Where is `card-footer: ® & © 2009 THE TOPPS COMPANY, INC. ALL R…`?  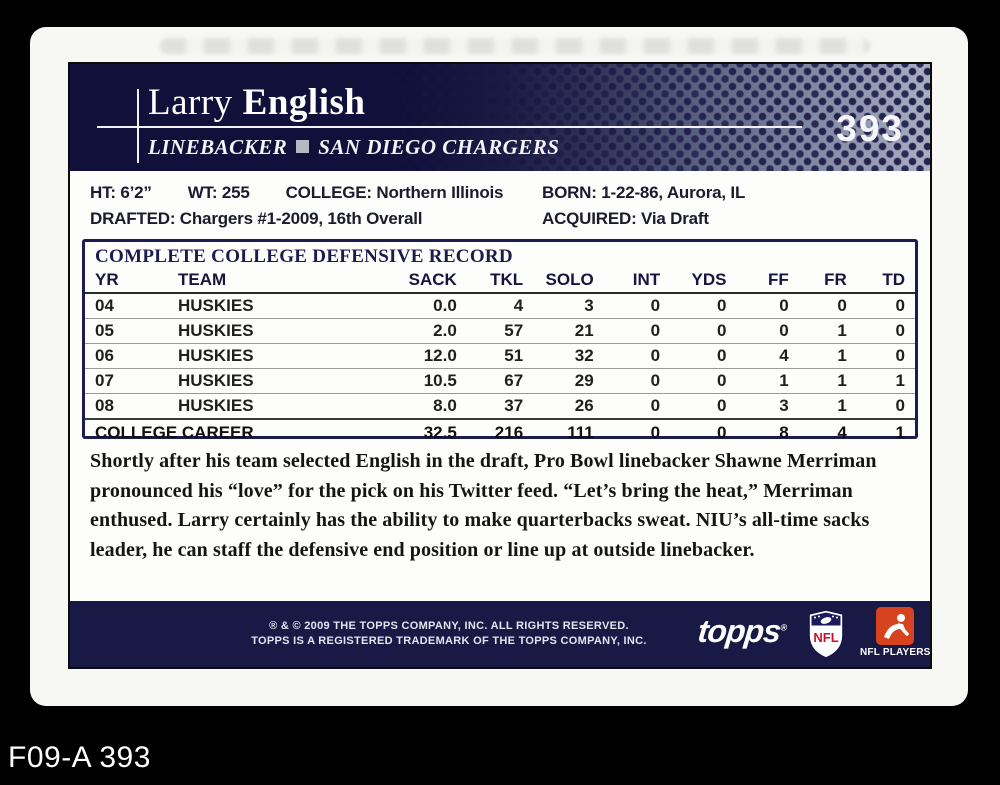
card-footer: ® & © 2009 THE TOPPS COMPANY, INC. ALL R… is located at coordinates (500, 634).